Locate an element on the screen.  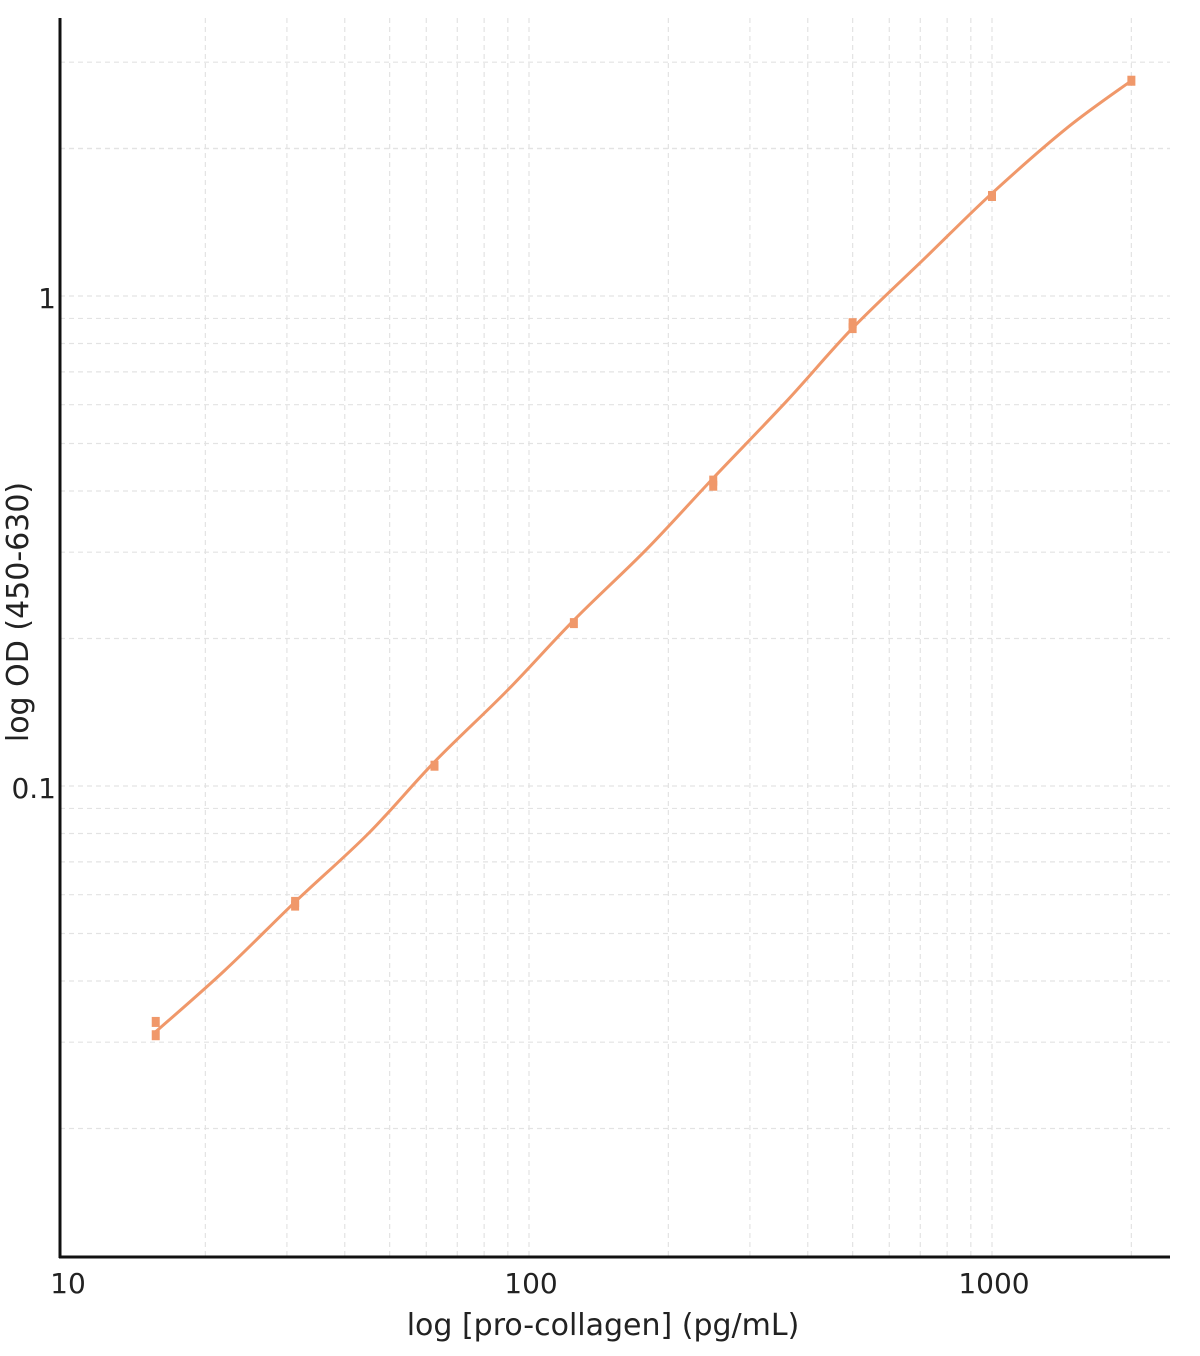
y-axis-title: log OD (450-630) is located at coordinates (18, 612).